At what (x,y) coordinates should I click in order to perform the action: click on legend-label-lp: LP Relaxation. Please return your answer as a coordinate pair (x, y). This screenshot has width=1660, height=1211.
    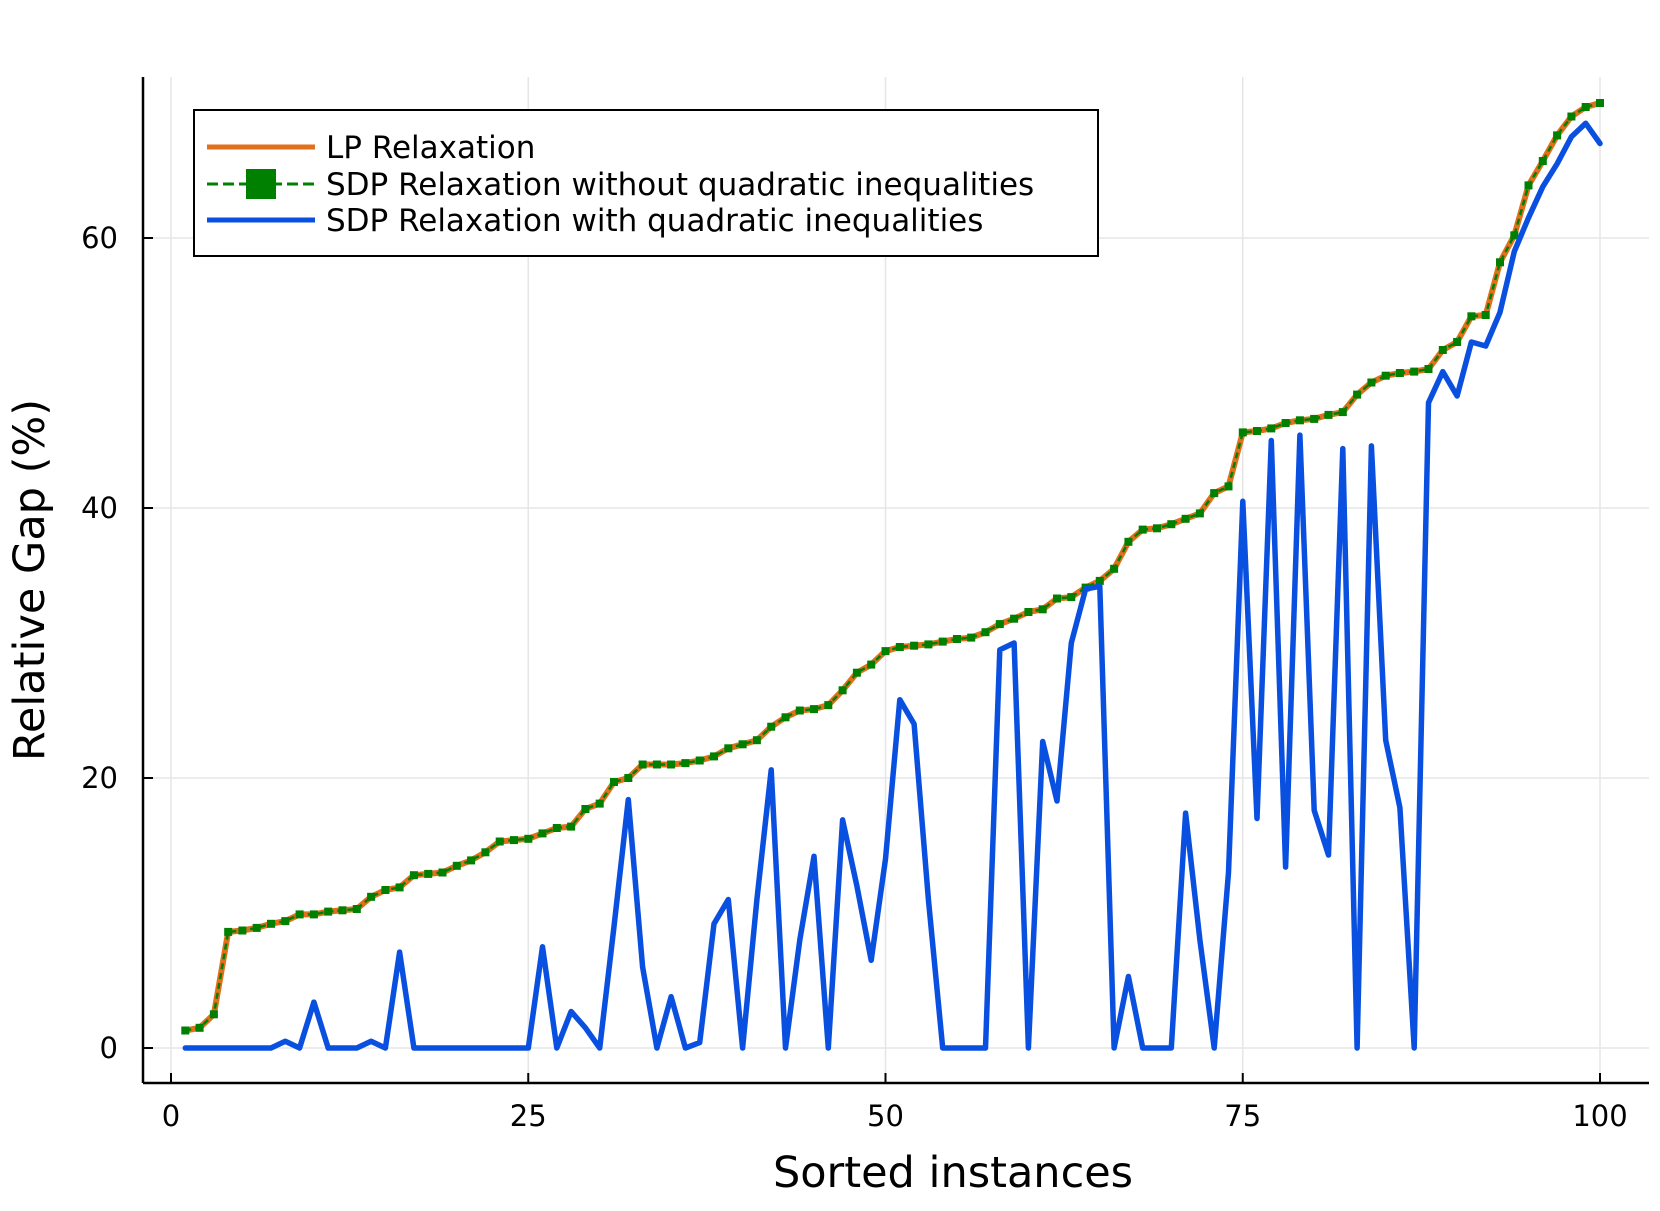
    Looking at the image, I should click on (430, 148).